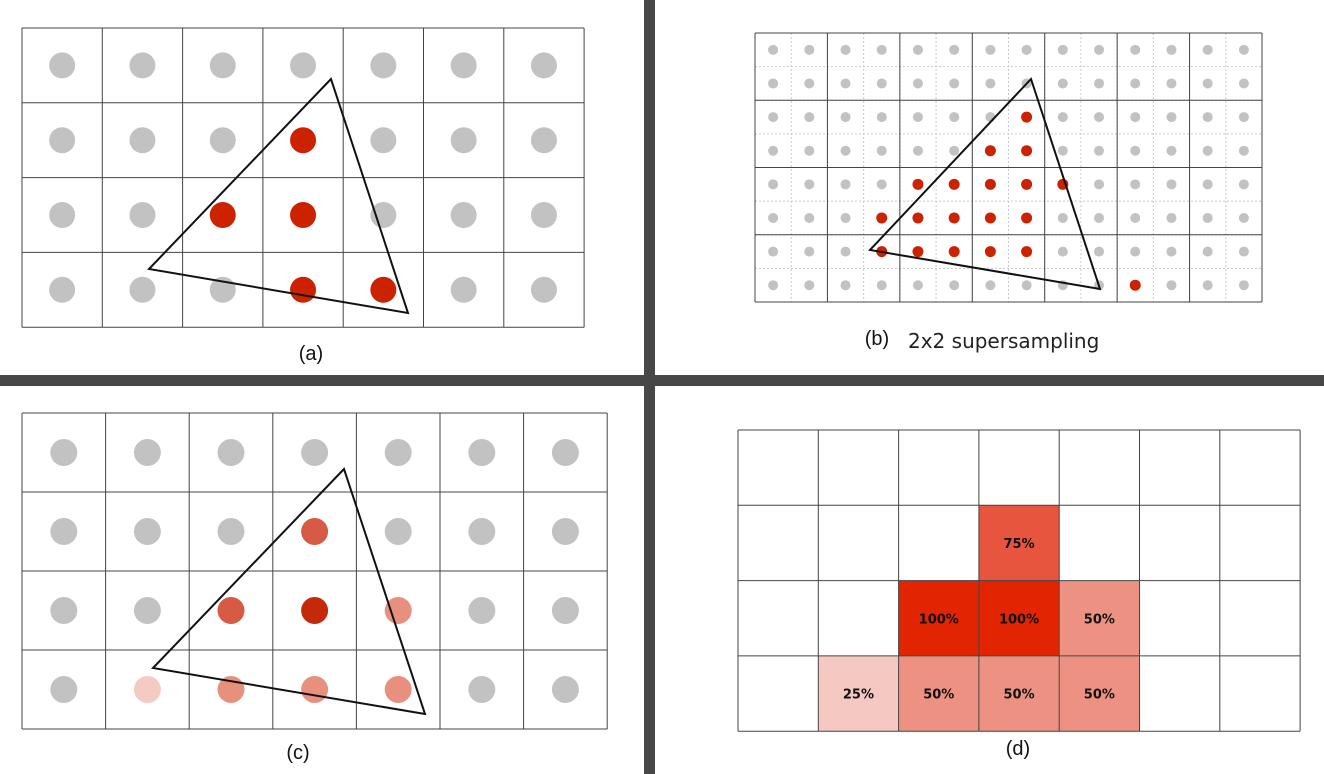 The width and height of the screenshot is (1324, 774). Describe the element at coordinates (662, 380) in the screenshot. I see `divider-horizontal` at that location.